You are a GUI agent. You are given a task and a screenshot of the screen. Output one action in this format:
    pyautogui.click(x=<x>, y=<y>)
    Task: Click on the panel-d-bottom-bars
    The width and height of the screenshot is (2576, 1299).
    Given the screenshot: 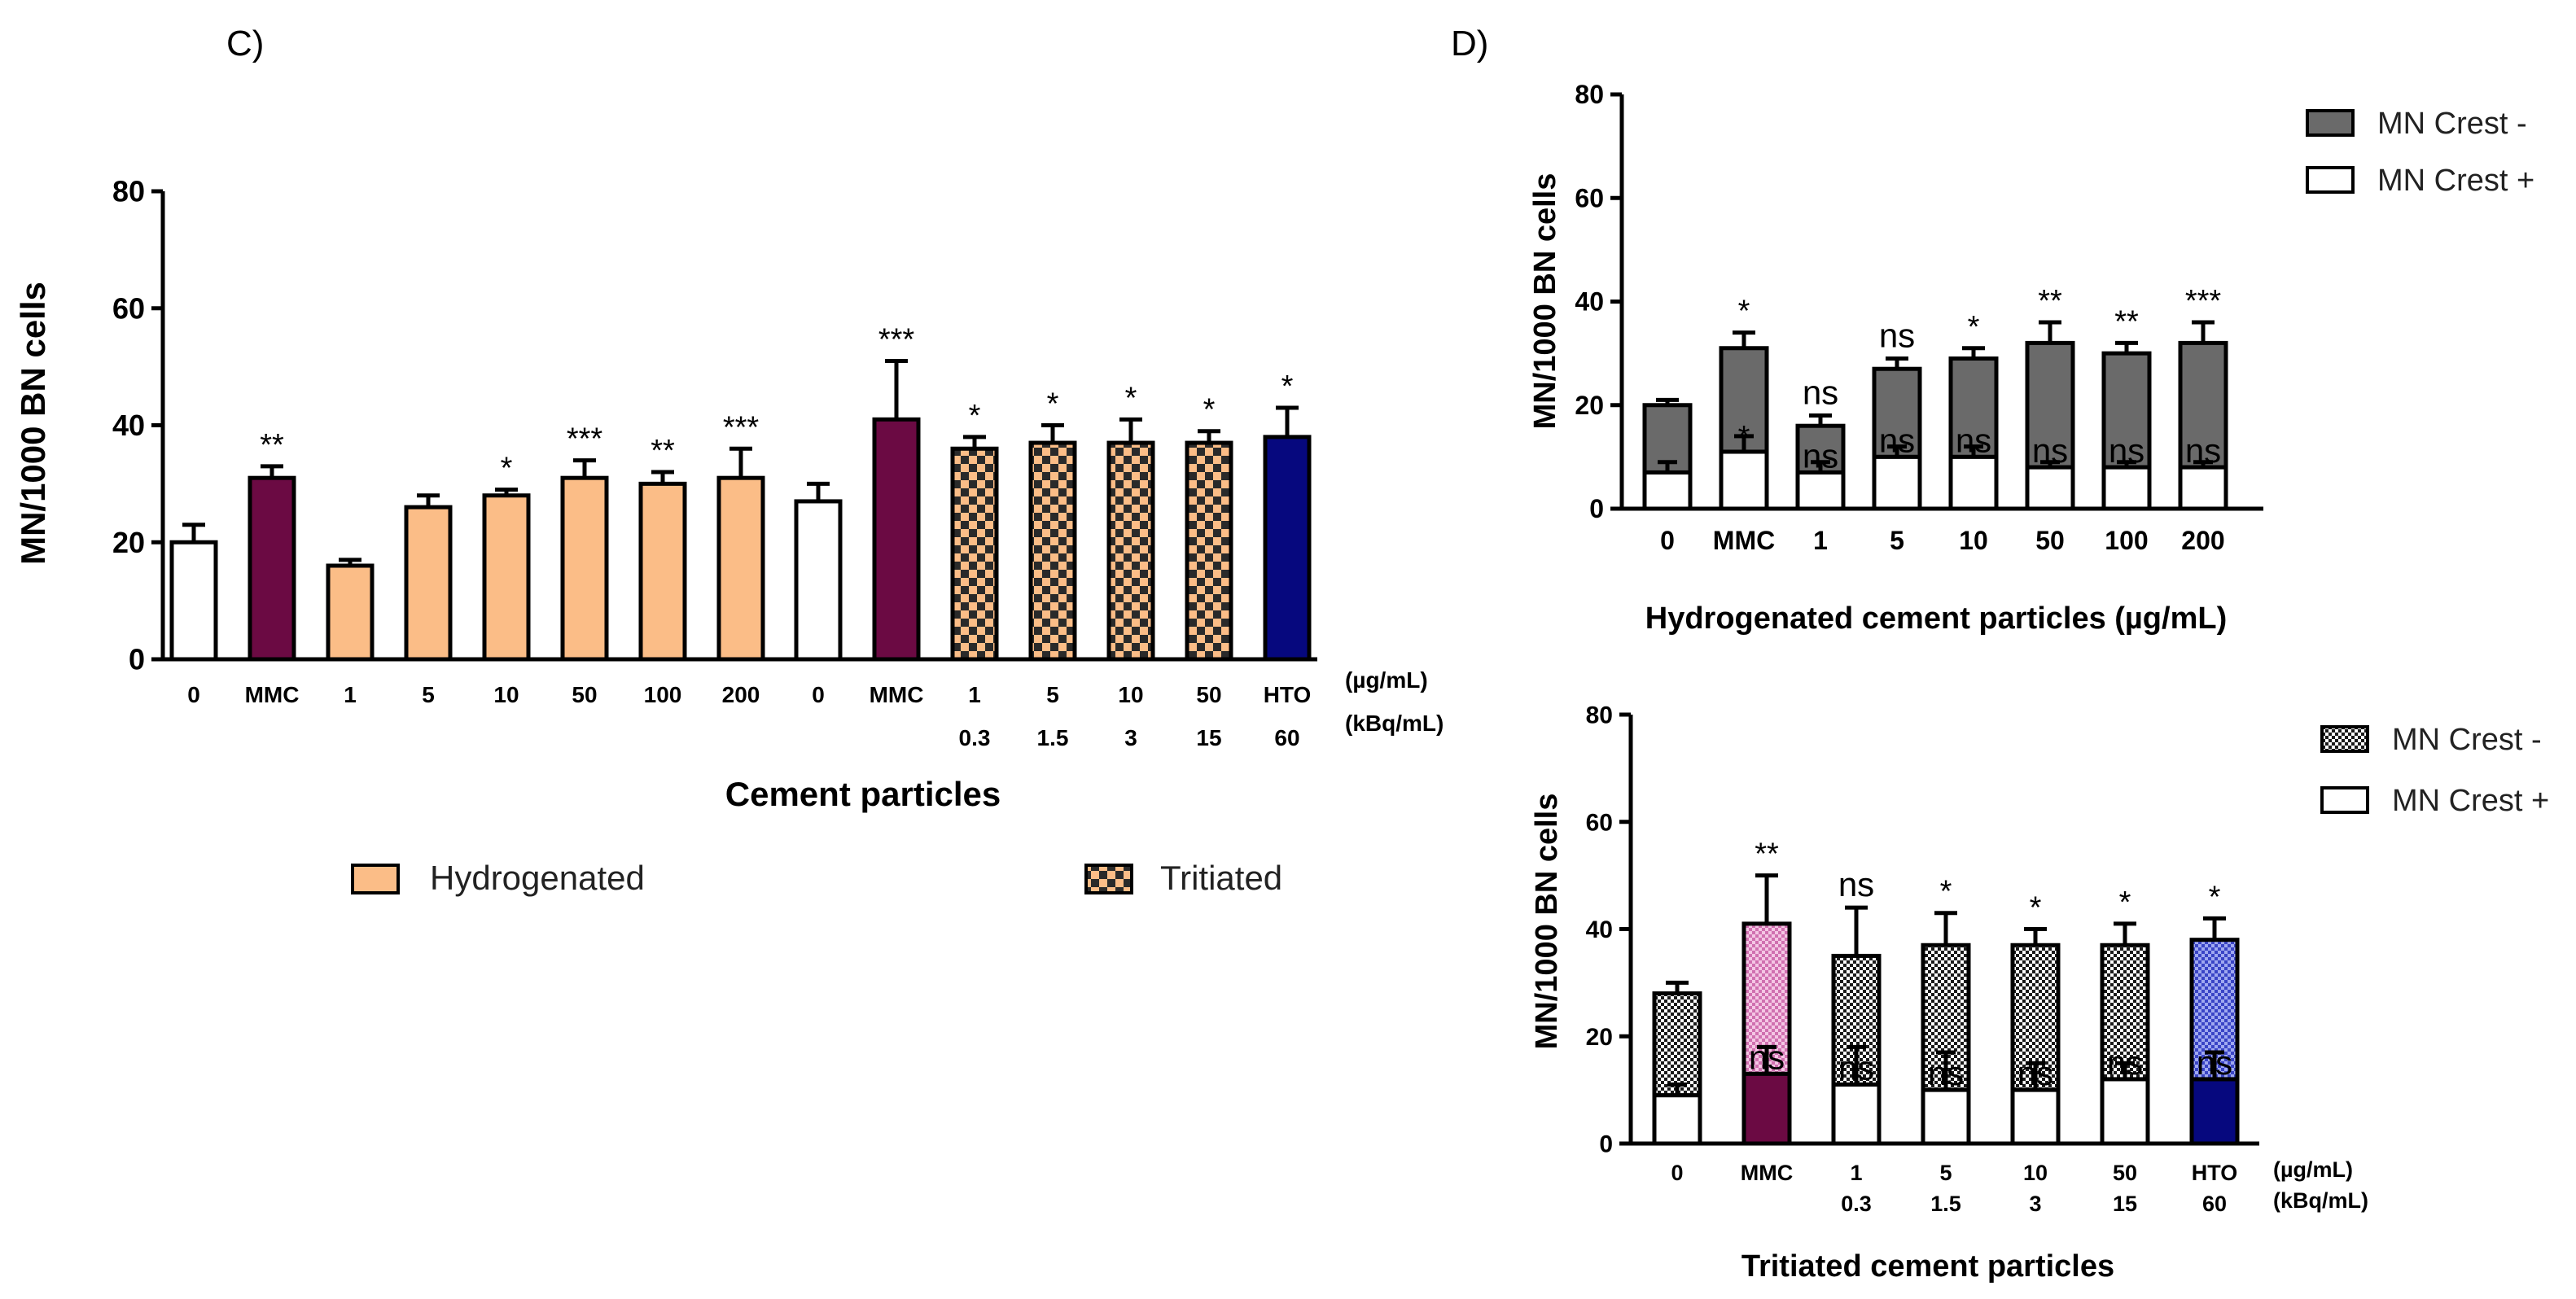 What is the action you would take?
    pyautogui.click(x=1946, y=1009)
    